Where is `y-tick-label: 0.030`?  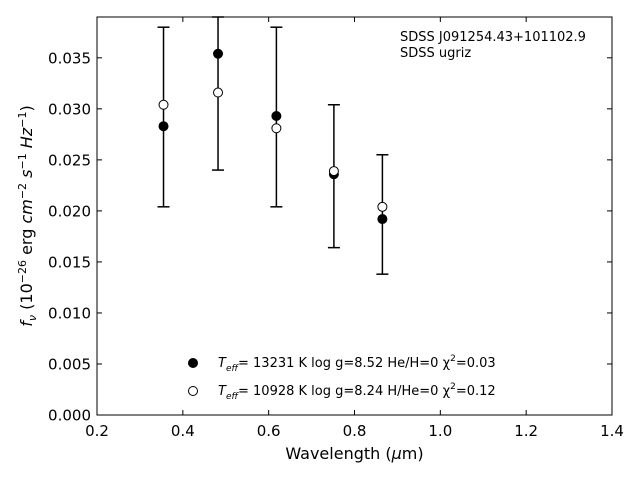 y-tick-label: 0.030 is located at coordinates (69, 109).